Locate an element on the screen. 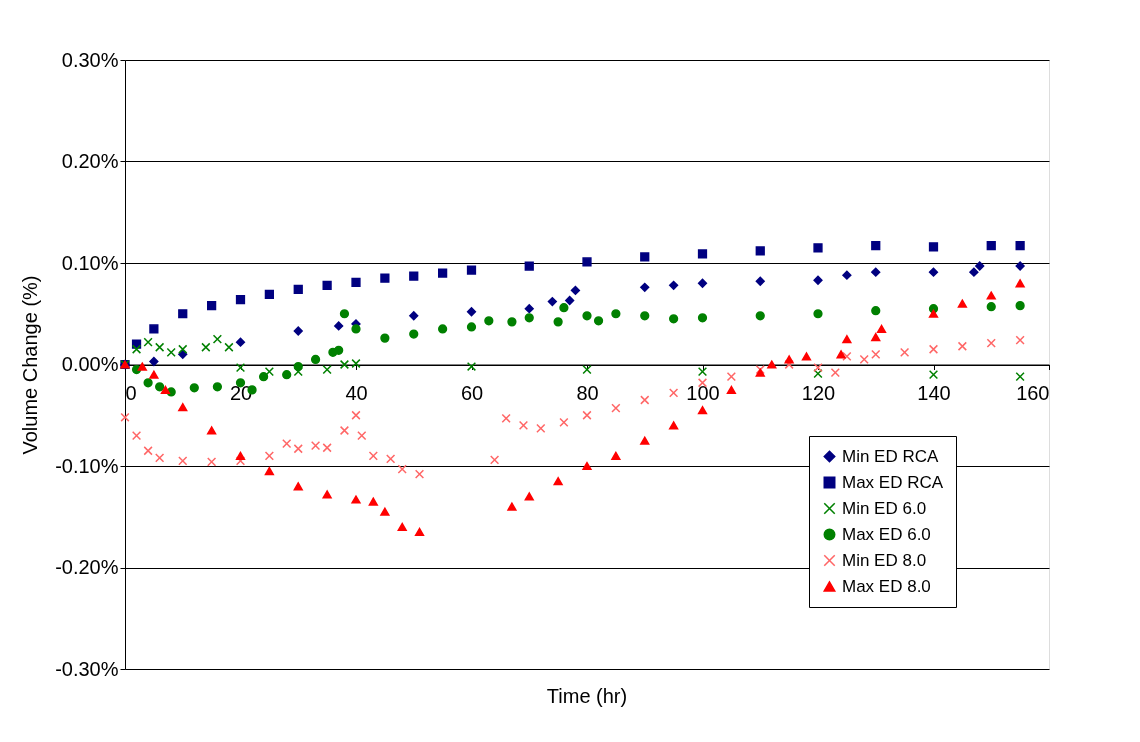  x-tick-label: 80 is located at coordinates (587, 393).